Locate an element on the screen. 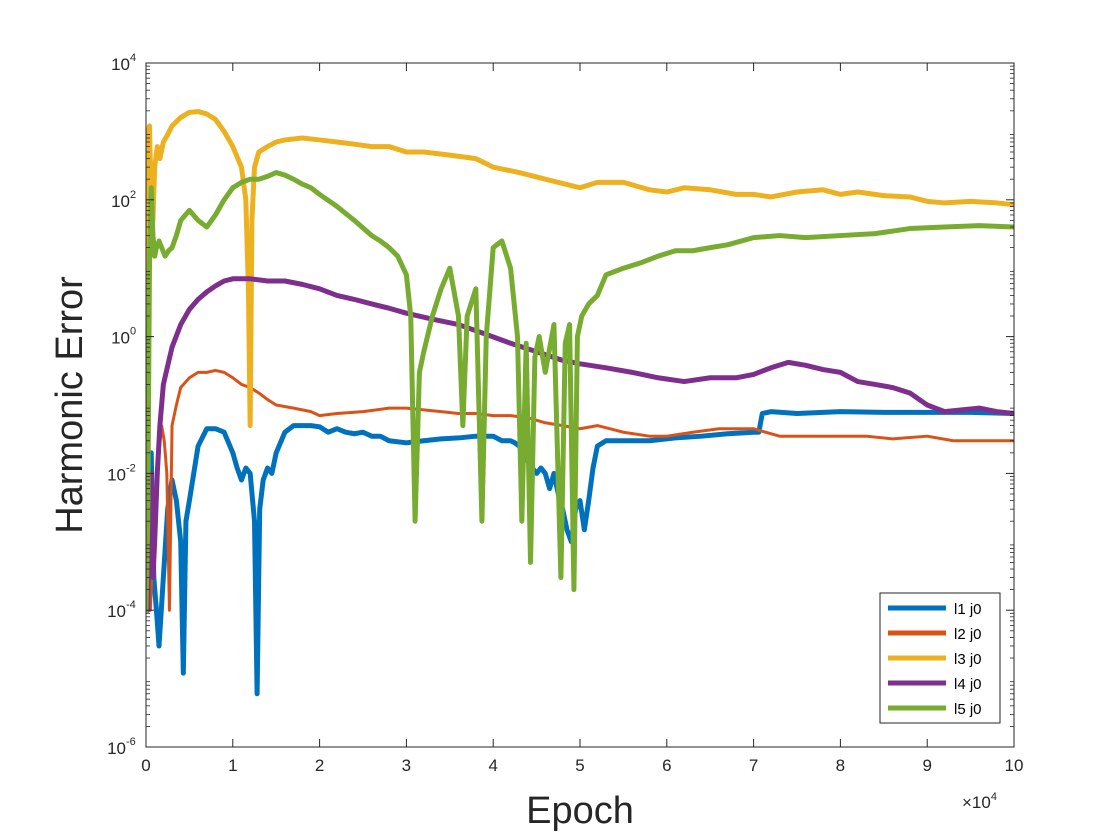  x-tick-label: 5 is located at coordinates (579, 765).